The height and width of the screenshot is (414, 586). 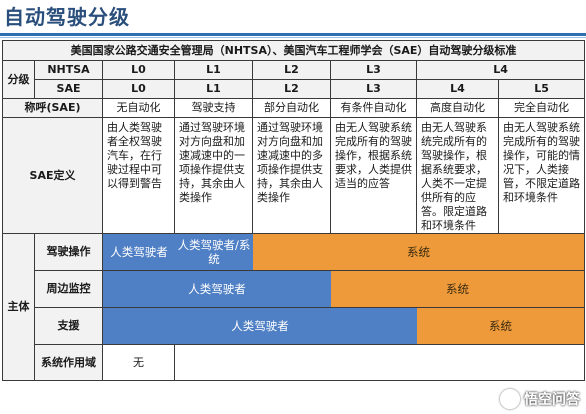 What do you see at coordinates (68, 70) in the screenshot?
I see `nhtsa-label: NHTSA` at bounding box center [68, 70].